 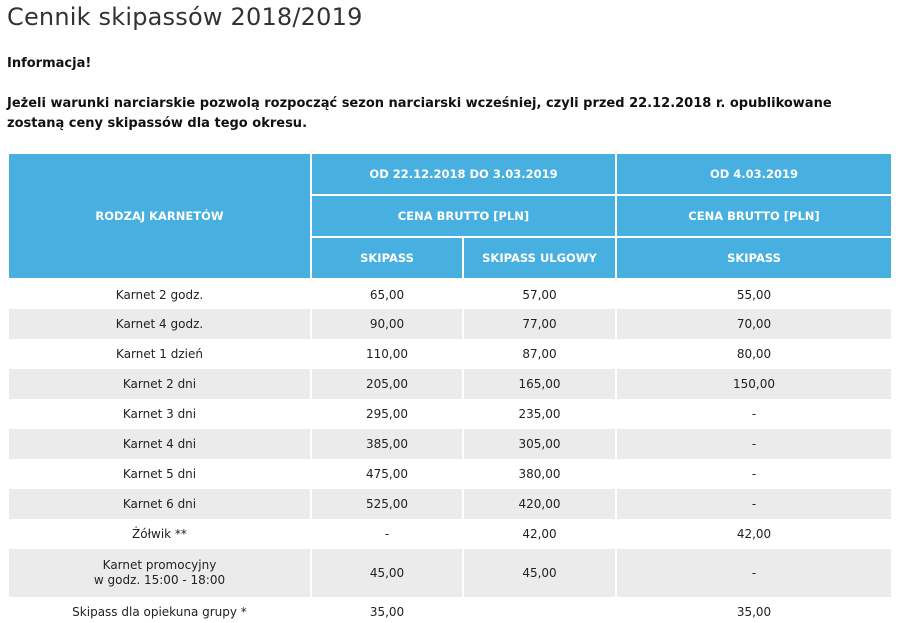 What do you see at coordinates (539, 444) in the screenshot?
I see `price-ulgowy: 305,00` at bounding box center [539, 444].